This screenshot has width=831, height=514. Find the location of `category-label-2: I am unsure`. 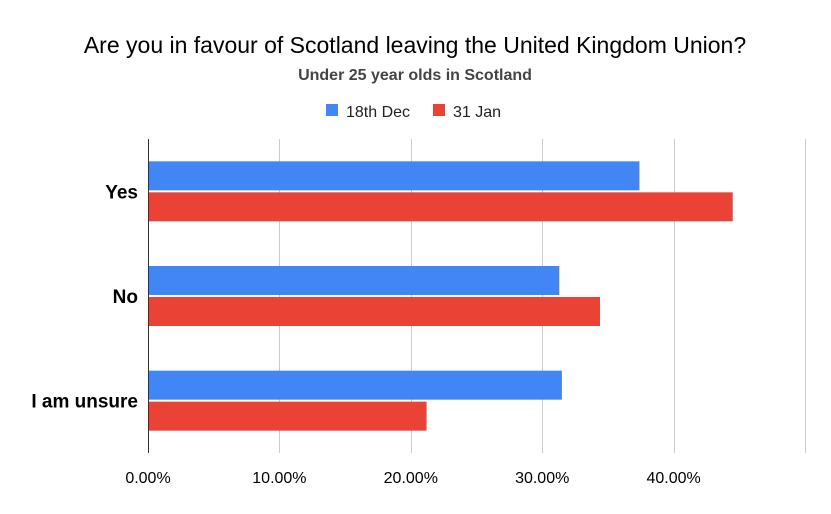

category-label-2: I am unsure is located at coordinates (84, 402).